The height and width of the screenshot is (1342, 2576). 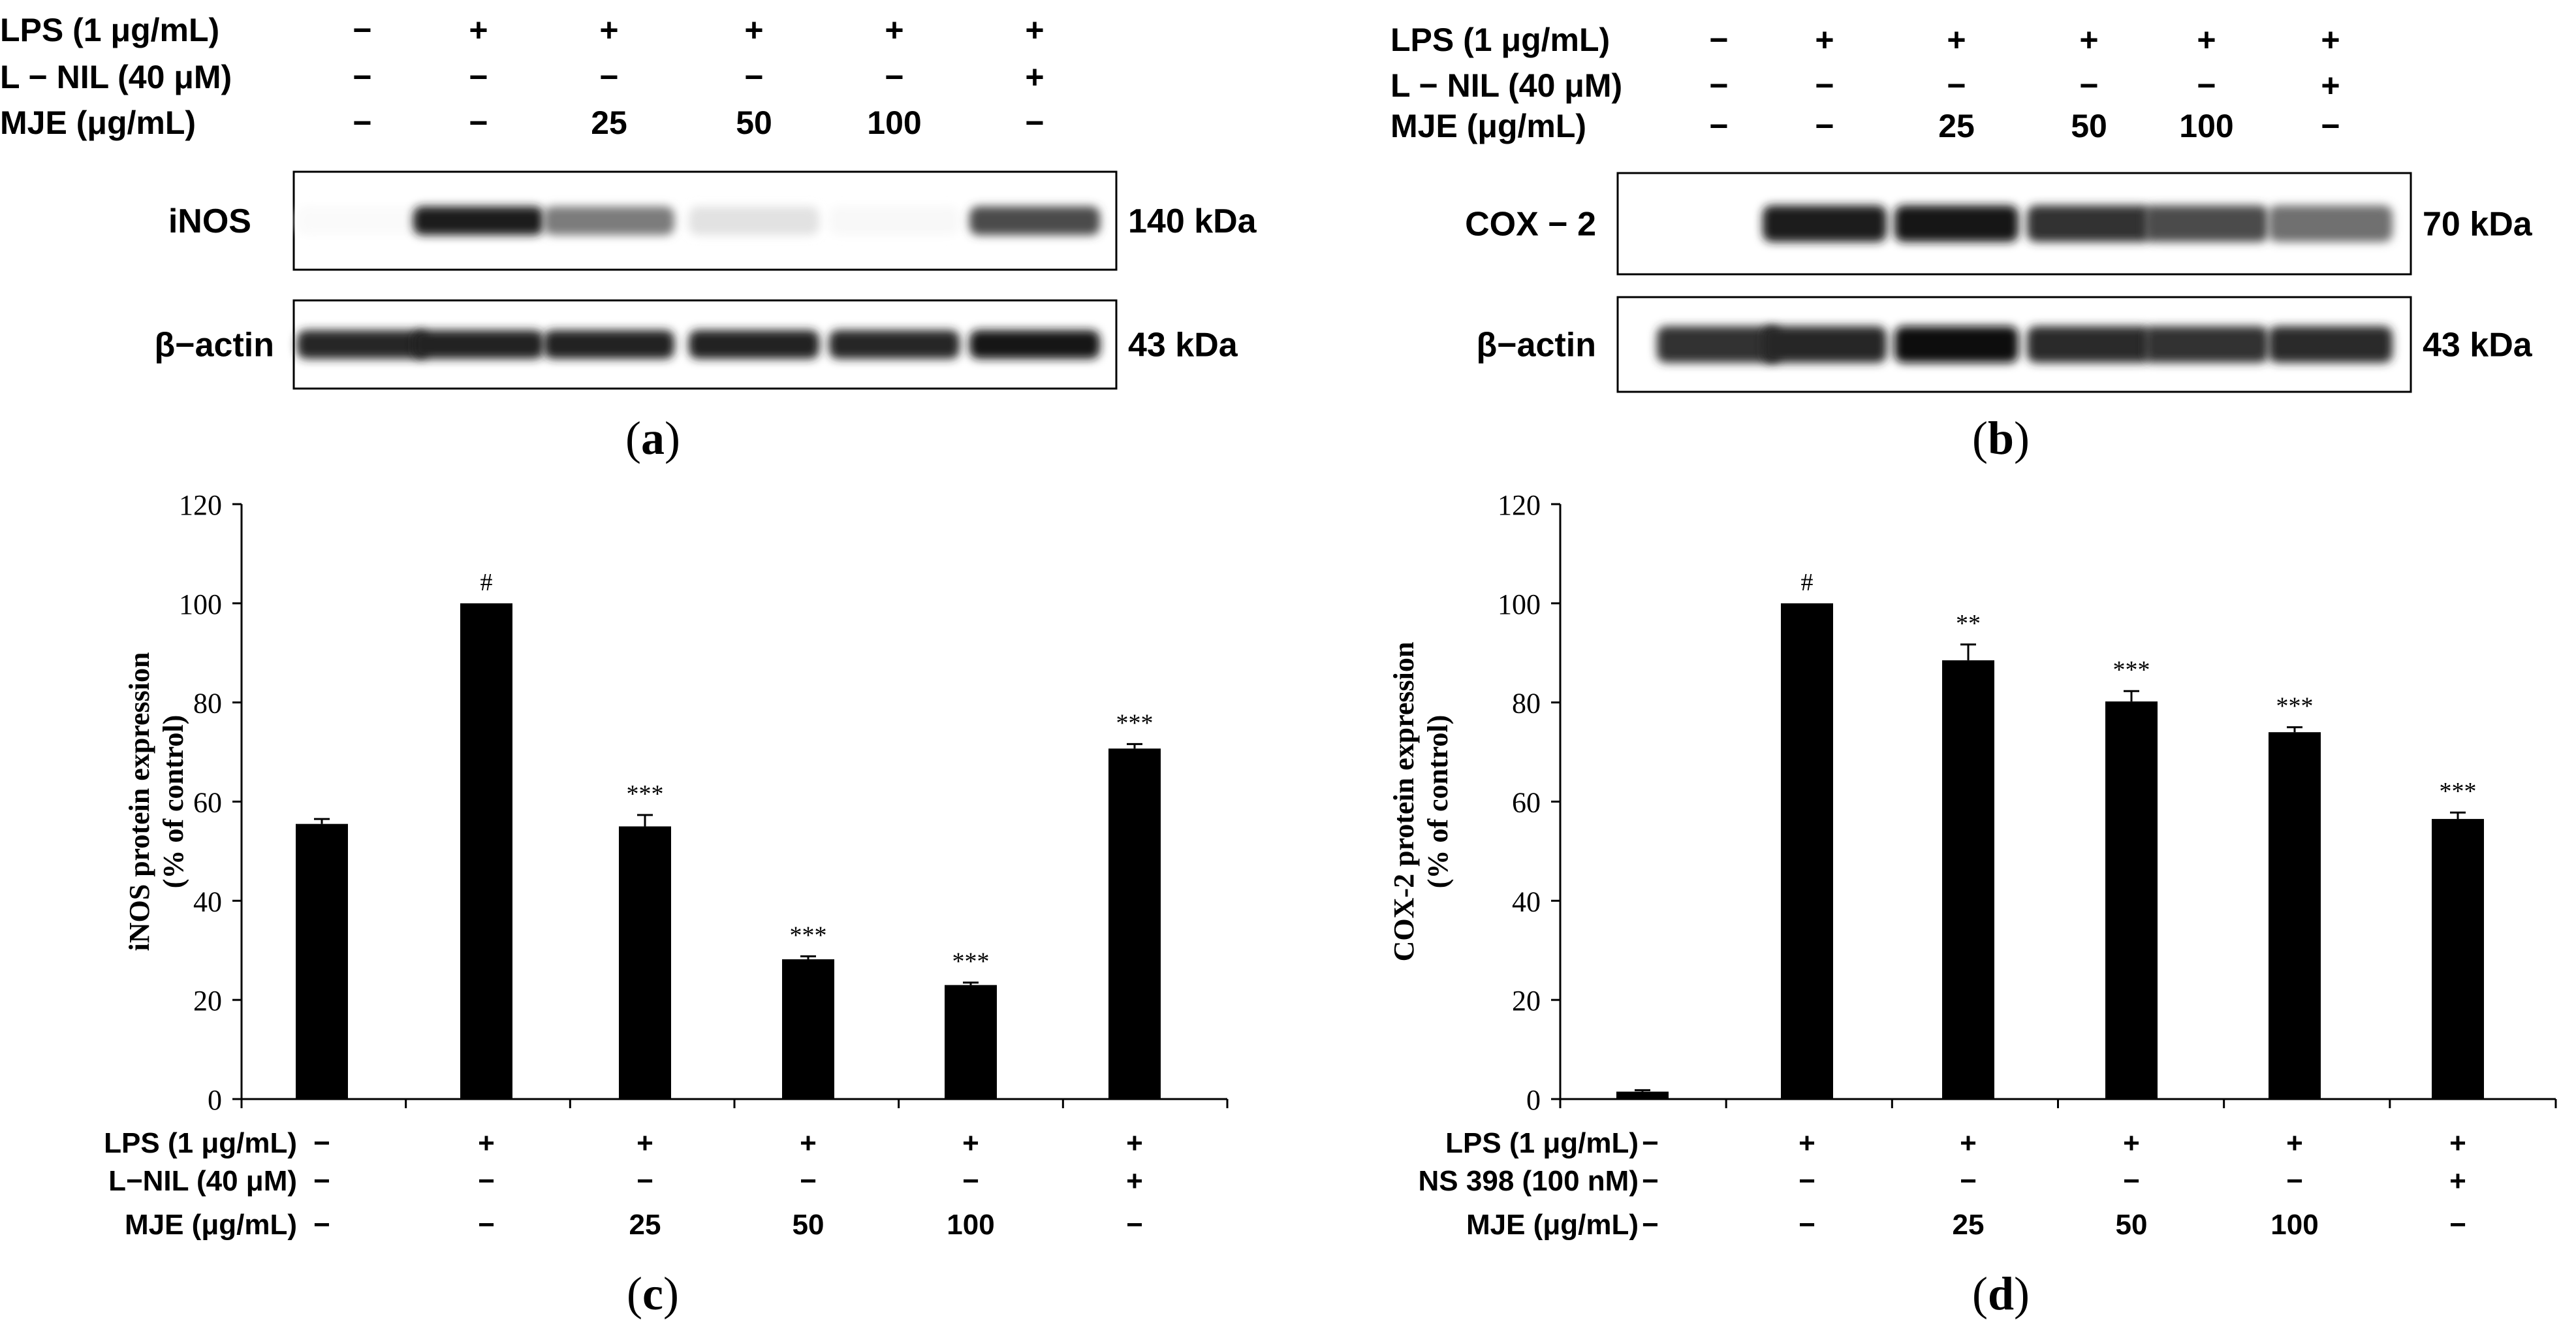 I want to click on treatment-value-l-nil-40-m-lane-3: −, so click(x=1956, y=85).